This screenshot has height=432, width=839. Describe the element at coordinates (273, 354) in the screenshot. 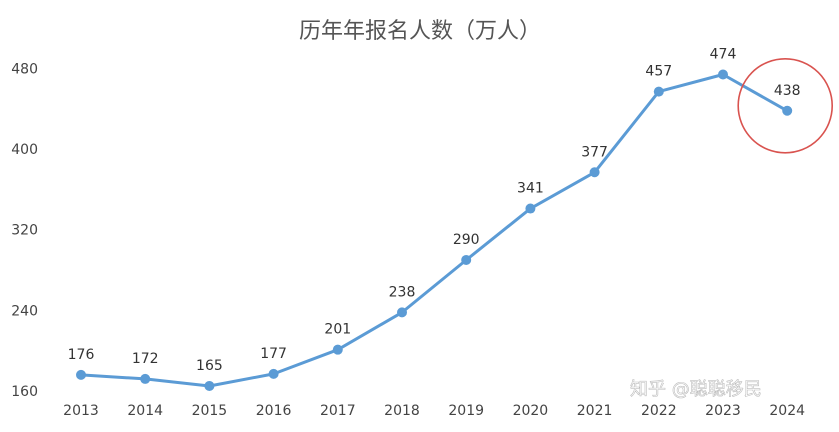

I see `data-label: 177` at that location.